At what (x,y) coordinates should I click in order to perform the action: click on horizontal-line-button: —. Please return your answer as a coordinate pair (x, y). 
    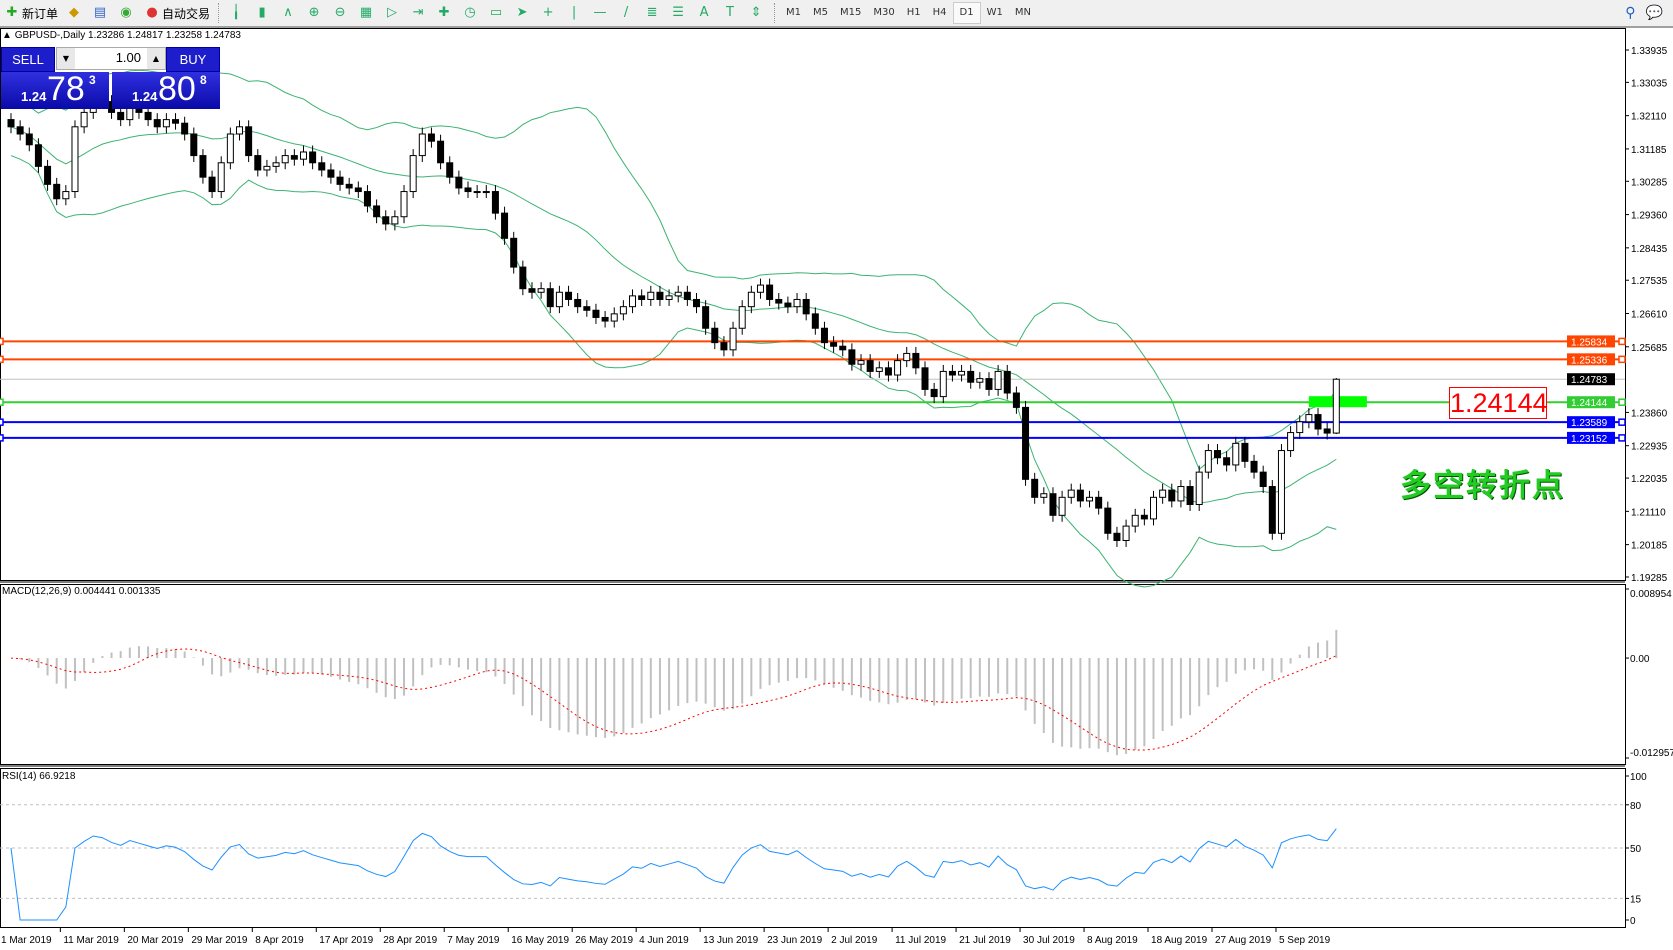
    Looking at the image, I should click on (601, 13).